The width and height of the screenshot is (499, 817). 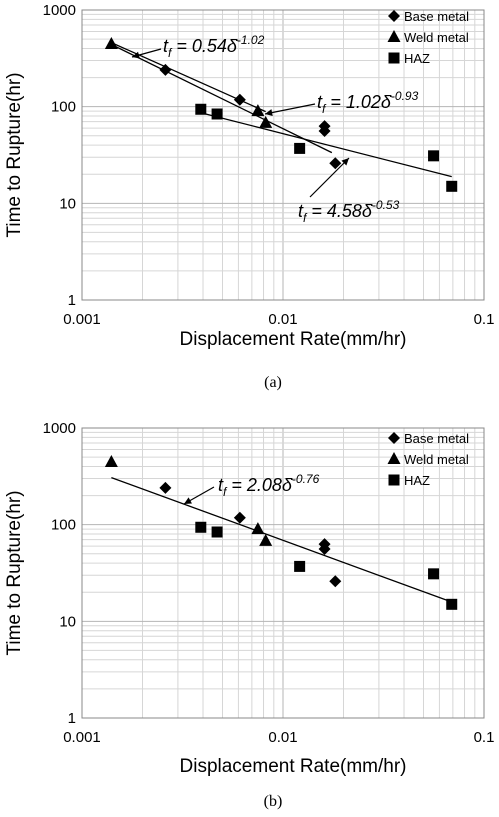 What do you see at coordinates (306, 479) in the screenshot?
I see `eq-superscript: -0.76` at bounding box center [306, 479].